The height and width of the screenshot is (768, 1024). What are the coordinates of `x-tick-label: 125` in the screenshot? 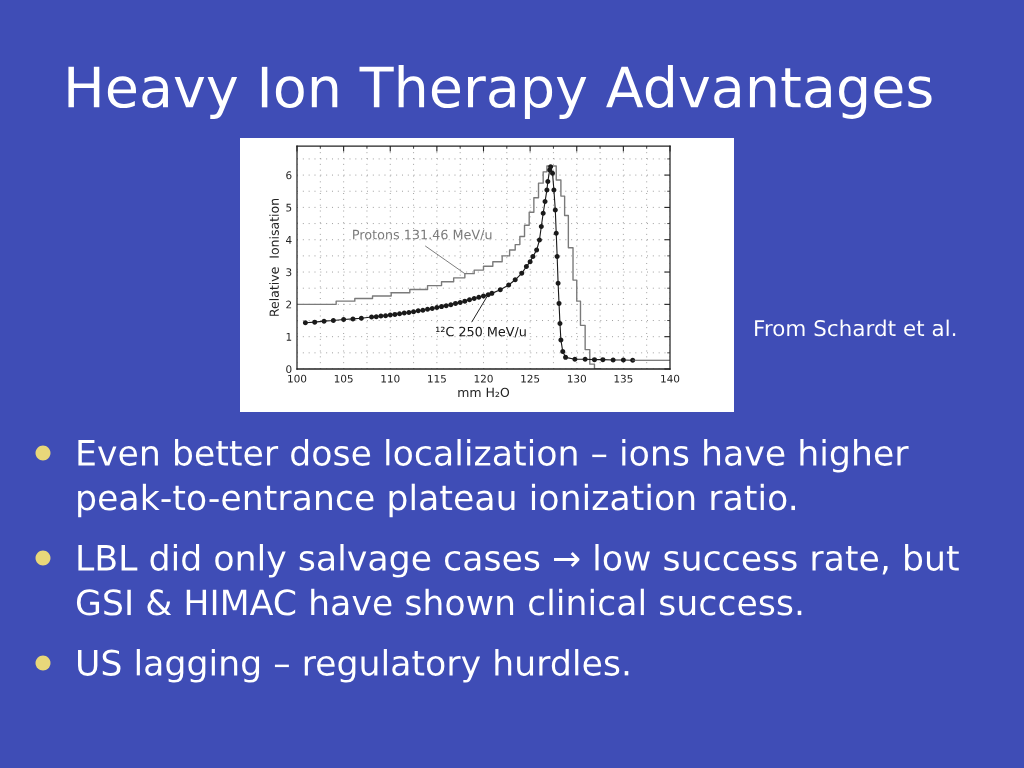 It's located at (530, 378).